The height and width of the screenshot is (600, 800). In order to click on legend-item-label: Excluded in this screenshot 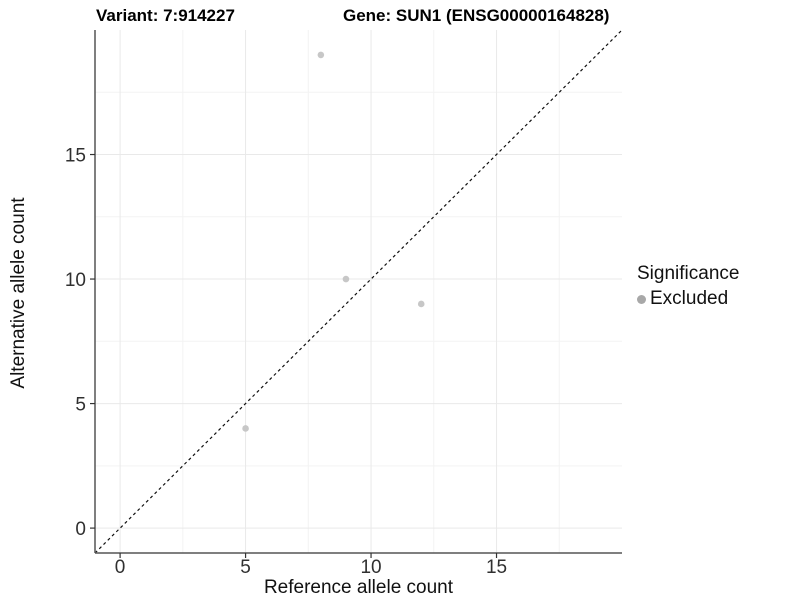, I will do `click(689, 298)`.